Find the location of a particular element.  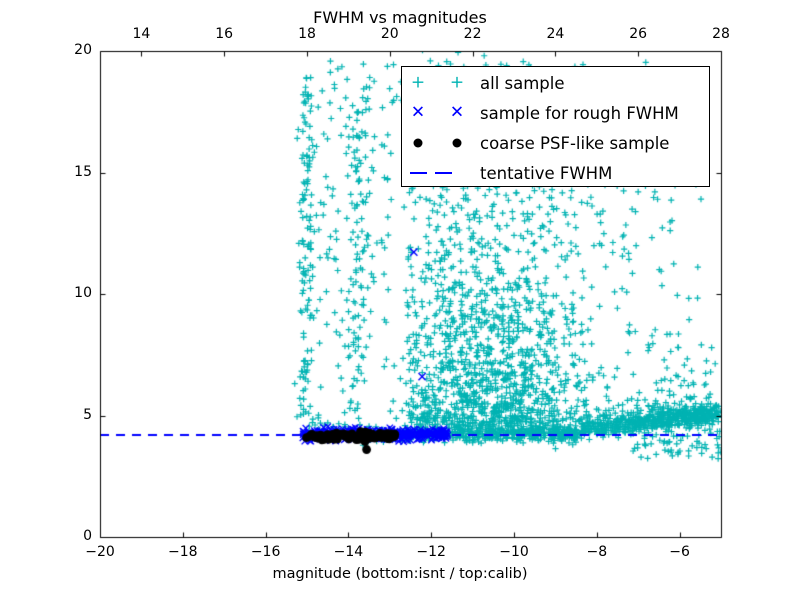

legend-label-tentative-fwhm: tentative FWHM is located at coordinates (546, 173).